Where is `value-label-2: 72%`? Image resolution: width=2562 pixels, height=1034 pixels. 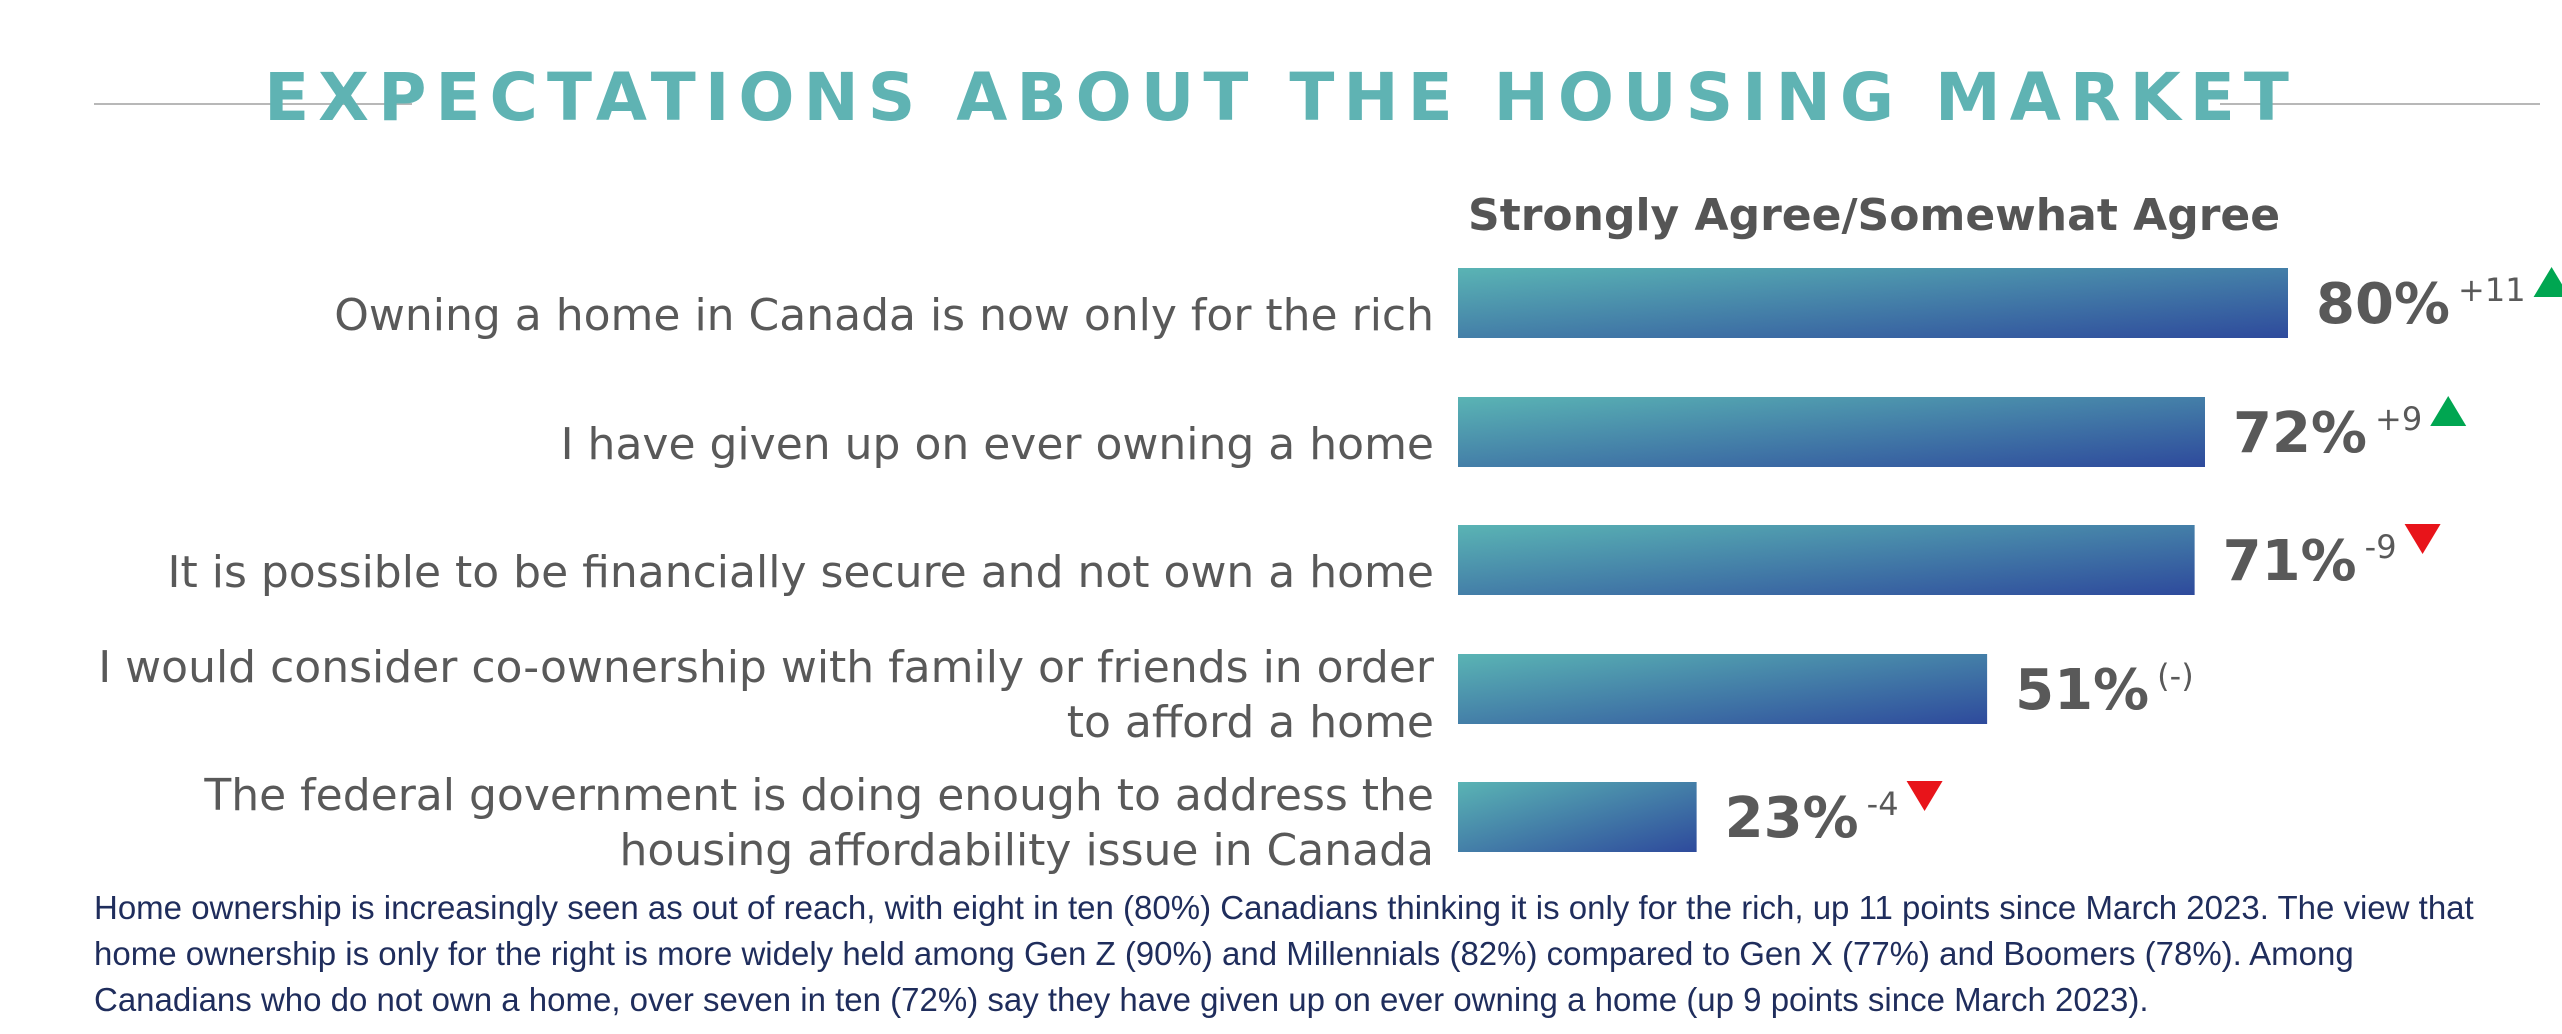 value-label-2: 72% is located at coordinates (2300, 433).